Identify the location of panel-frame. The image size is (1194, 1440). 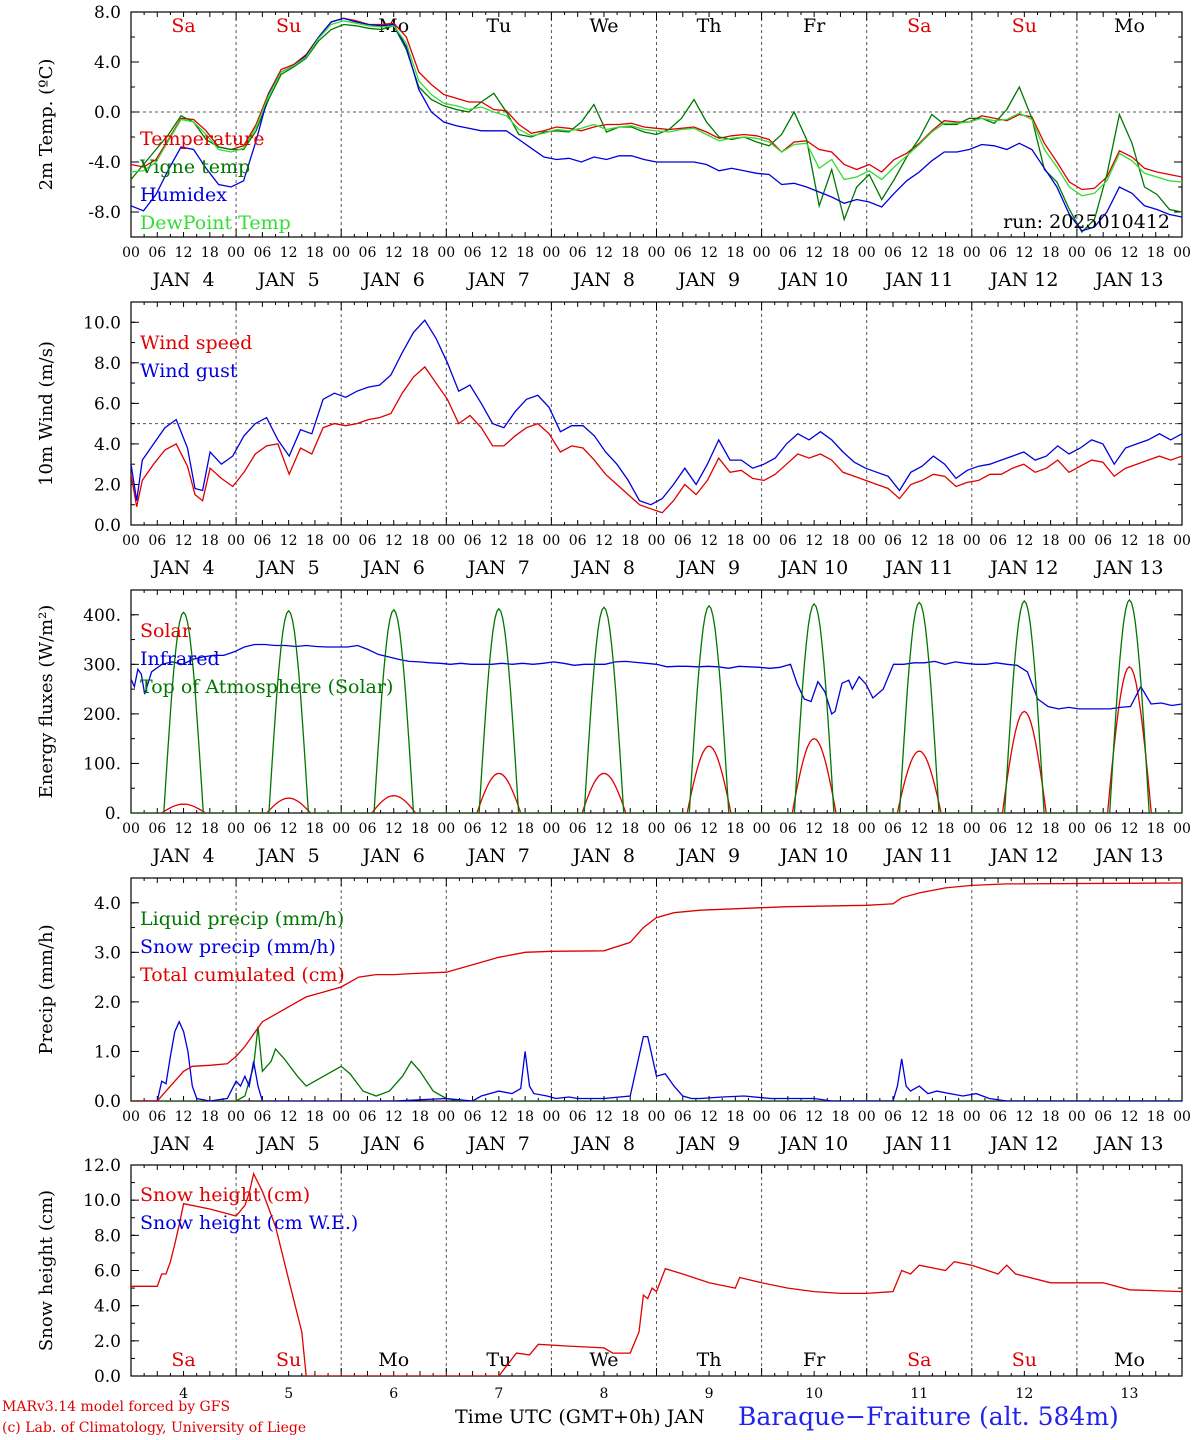
(656, 701).